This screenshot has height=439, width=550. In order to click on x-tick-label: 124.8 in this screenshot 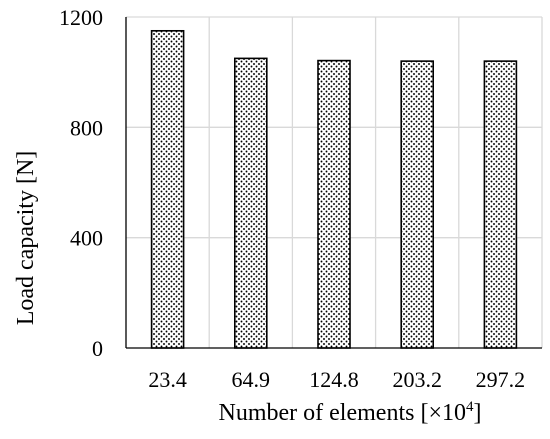, I will do `click(334, 379)`.